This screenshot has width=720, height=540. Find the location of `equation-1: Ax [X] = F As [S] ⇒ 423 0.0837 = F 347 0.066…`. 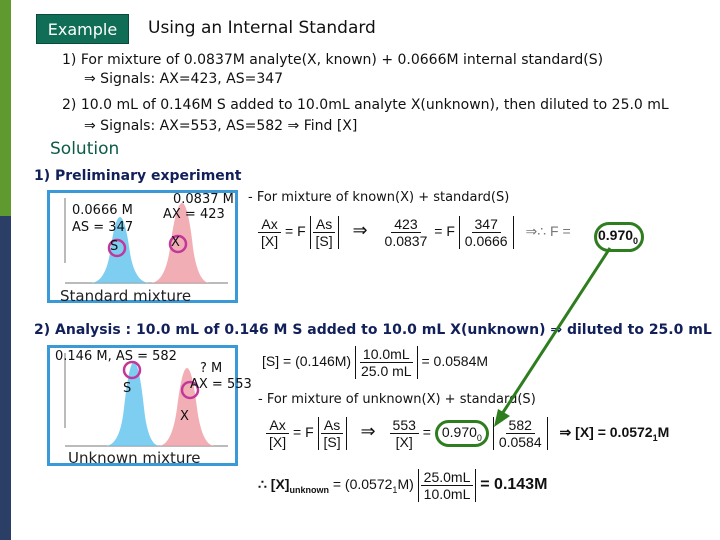

equation-1: Ax [X] = F As [S] ⇒ 423 0.0837 = F 347 0.066… is located at coordinates (414, 232).